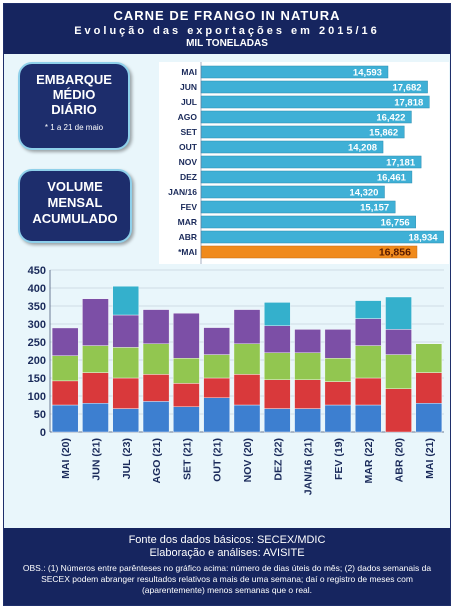 This screenshot has height=611, width=456. I want to click on x-tick-label: JUN (21), so click(96, 459).